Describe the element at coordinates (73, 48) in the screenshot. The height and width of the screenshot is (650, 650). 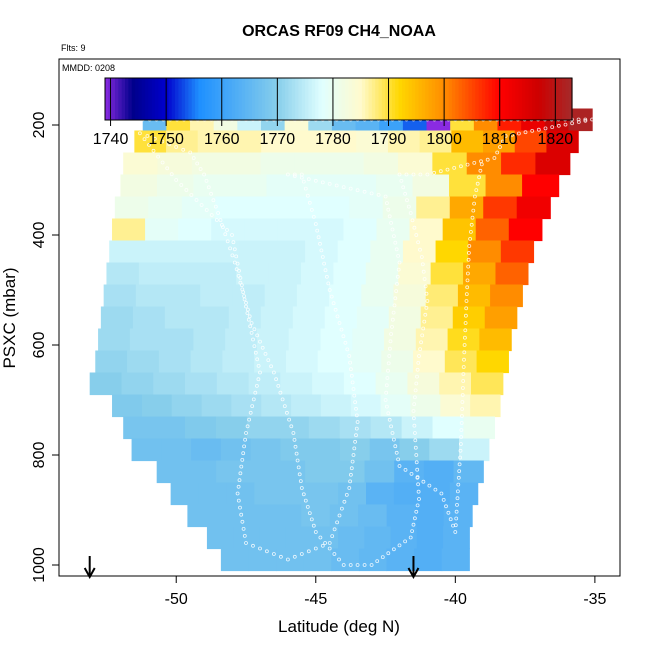
I see `flights-note: Flts: 9` at that location.